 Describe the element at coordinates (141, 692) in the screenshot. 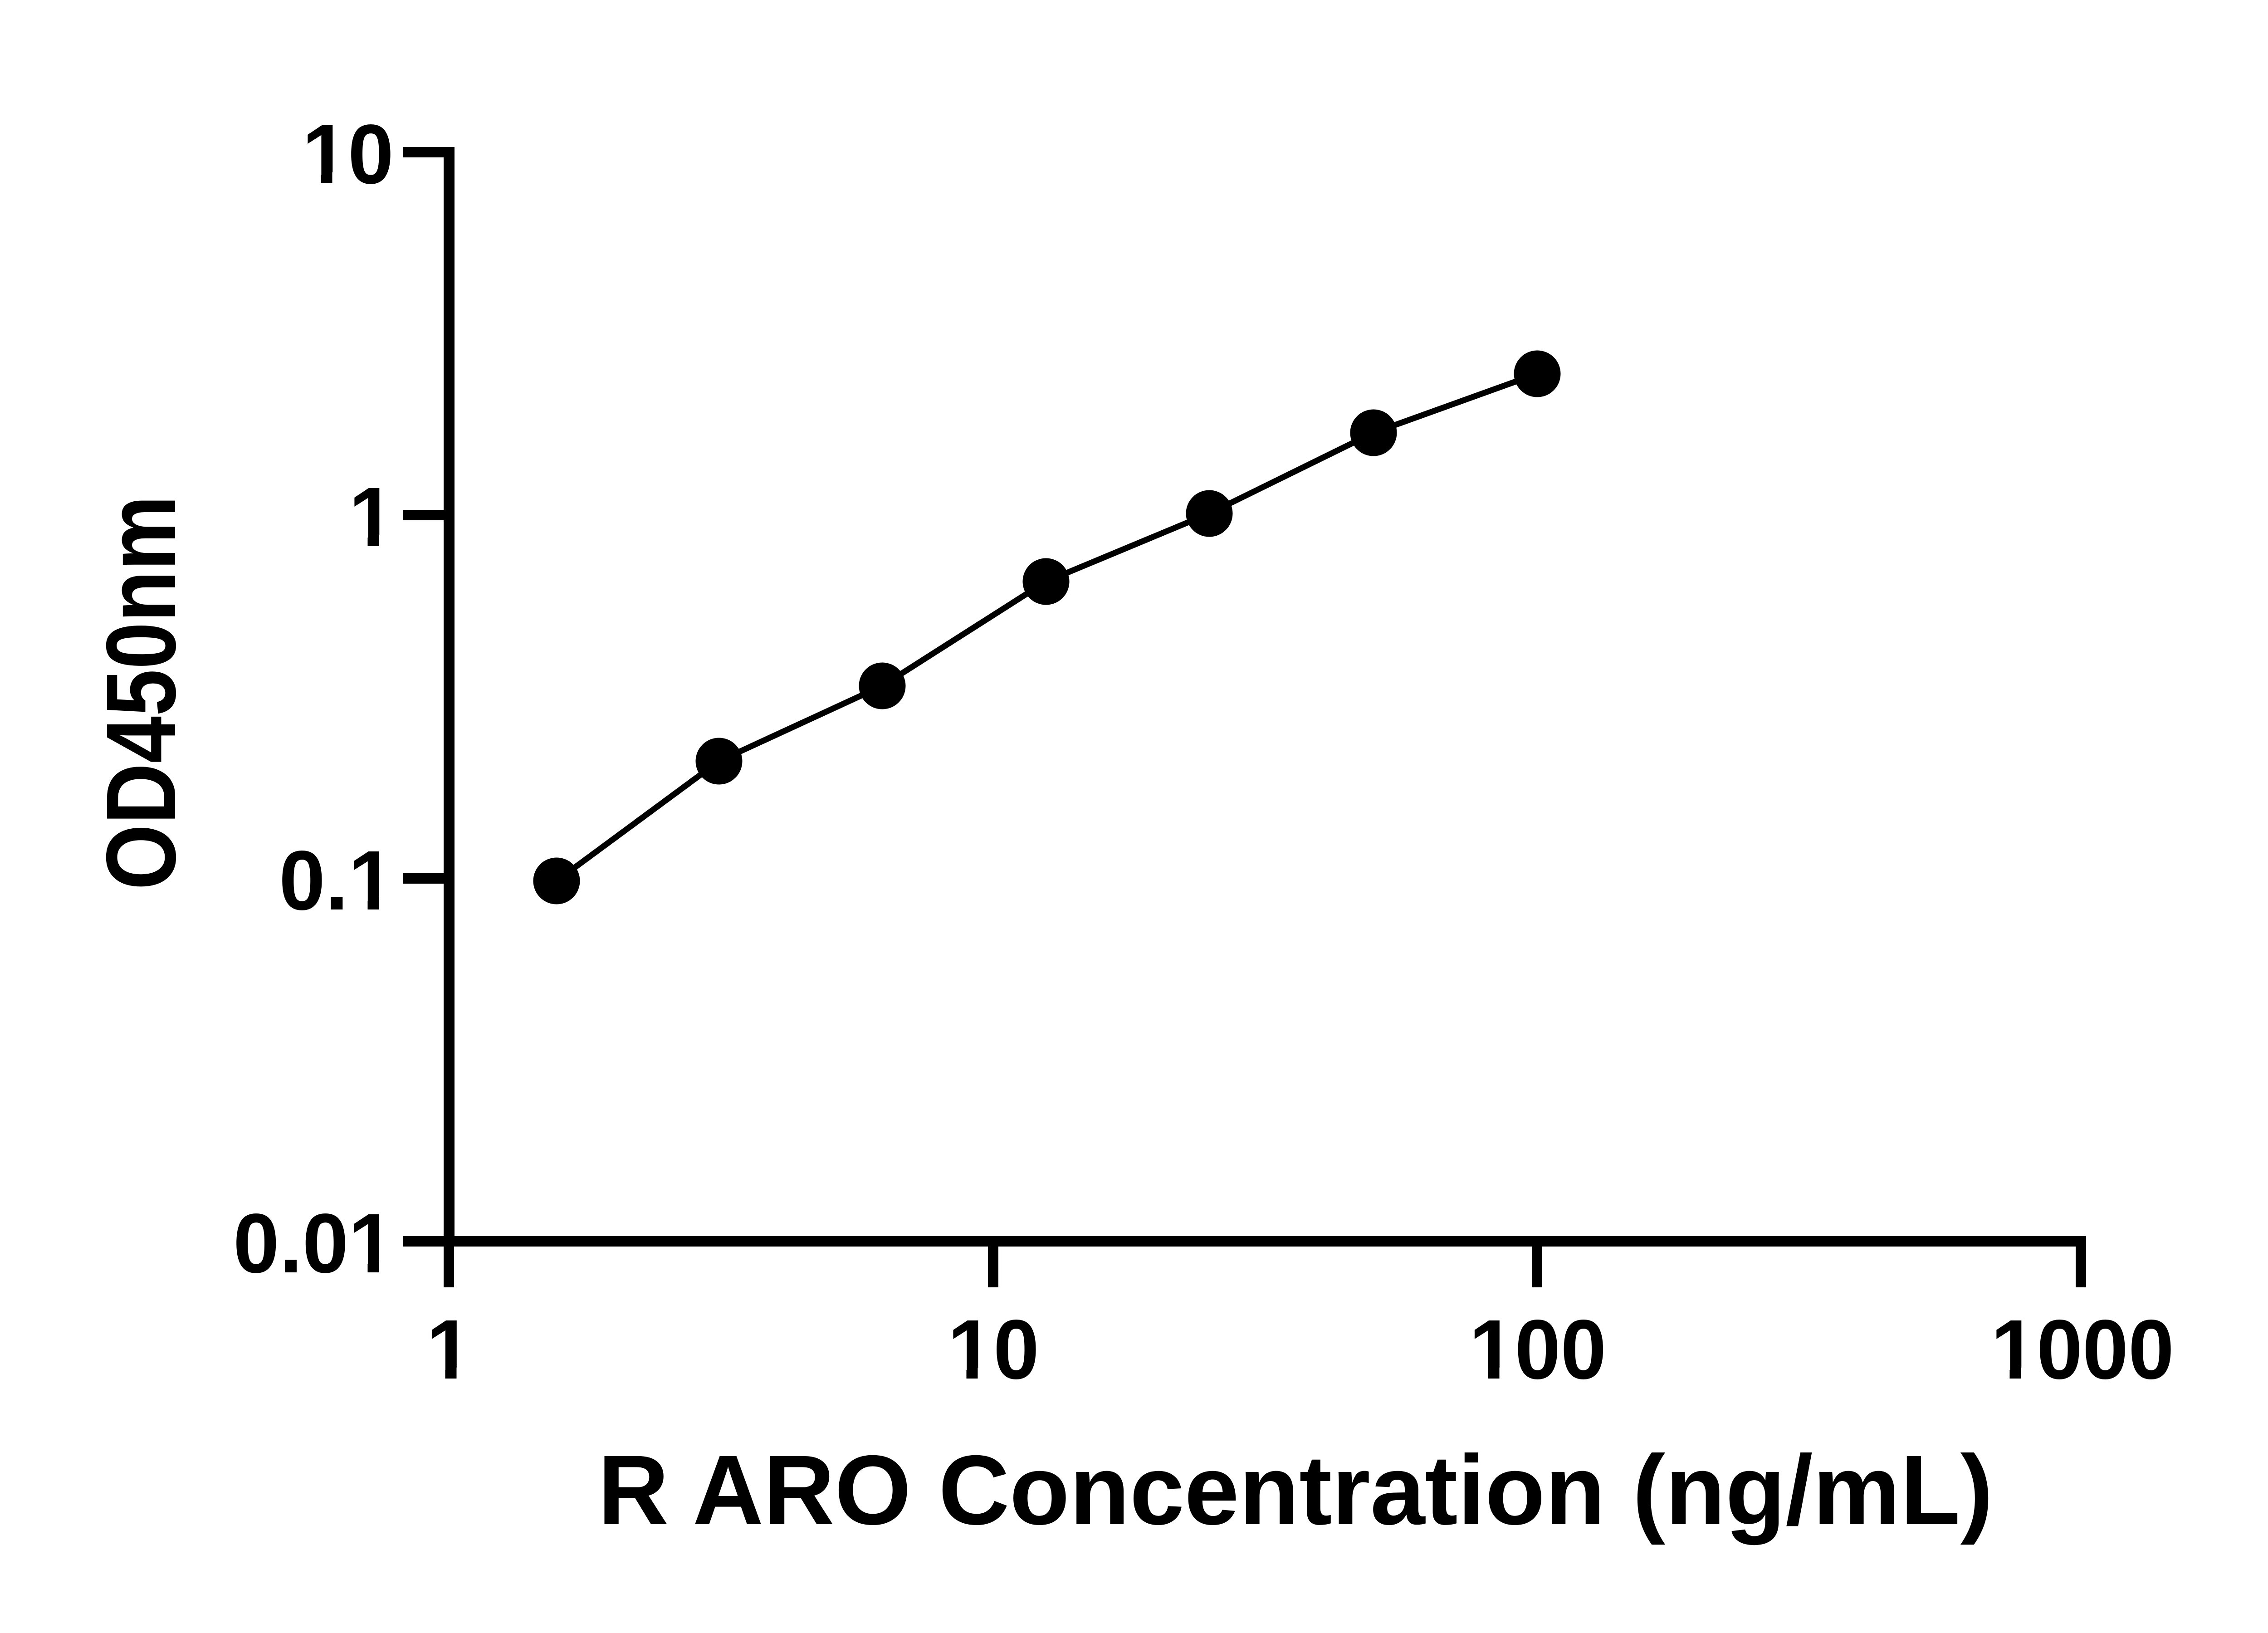

I see `svg-text: OD450nm` at that location.